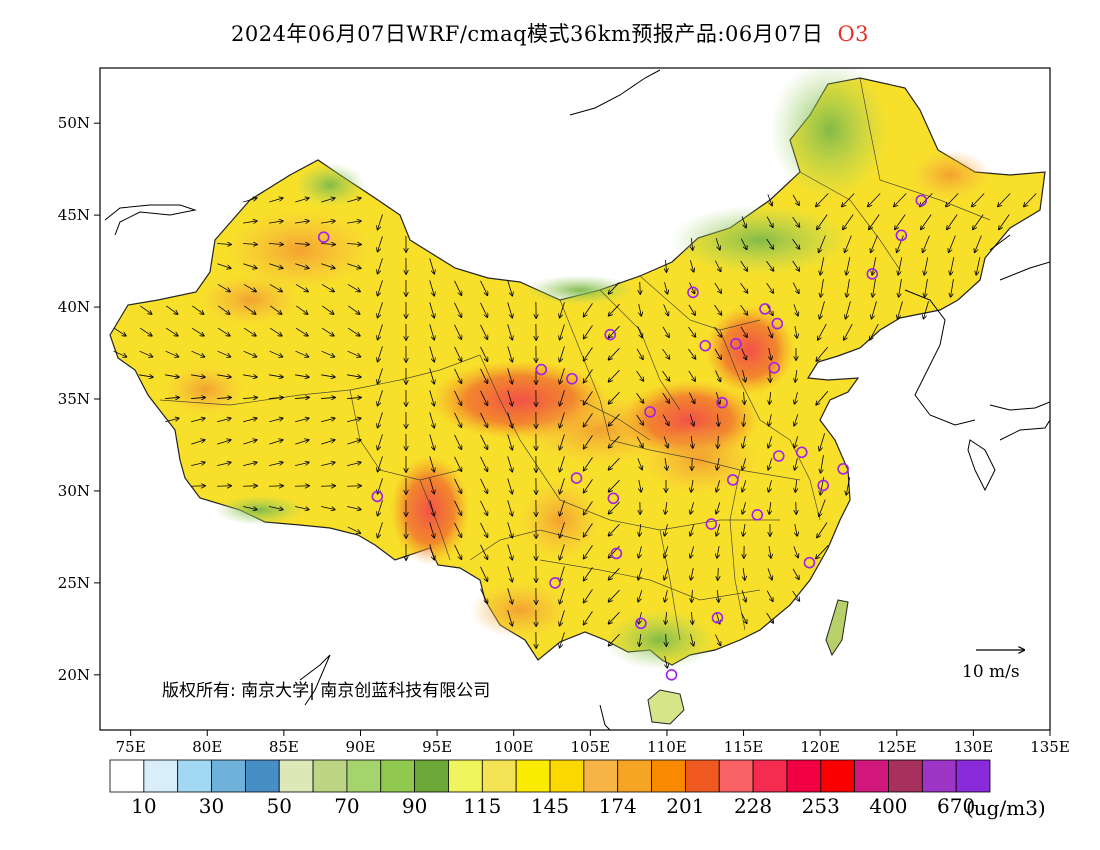 The width and height of the screenshot is (1100, 850). I want to click on lat-tick-label: 35N, so click(74, 399).